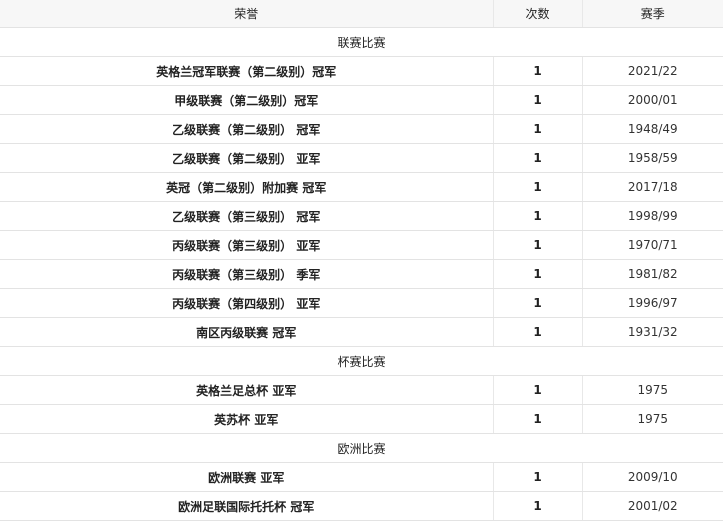 Image resolution: width=723 pixels, height=521 pixels. I want to click on table-row: 欧洲联赛 亚军 1 2009/10, so click(361, 477).